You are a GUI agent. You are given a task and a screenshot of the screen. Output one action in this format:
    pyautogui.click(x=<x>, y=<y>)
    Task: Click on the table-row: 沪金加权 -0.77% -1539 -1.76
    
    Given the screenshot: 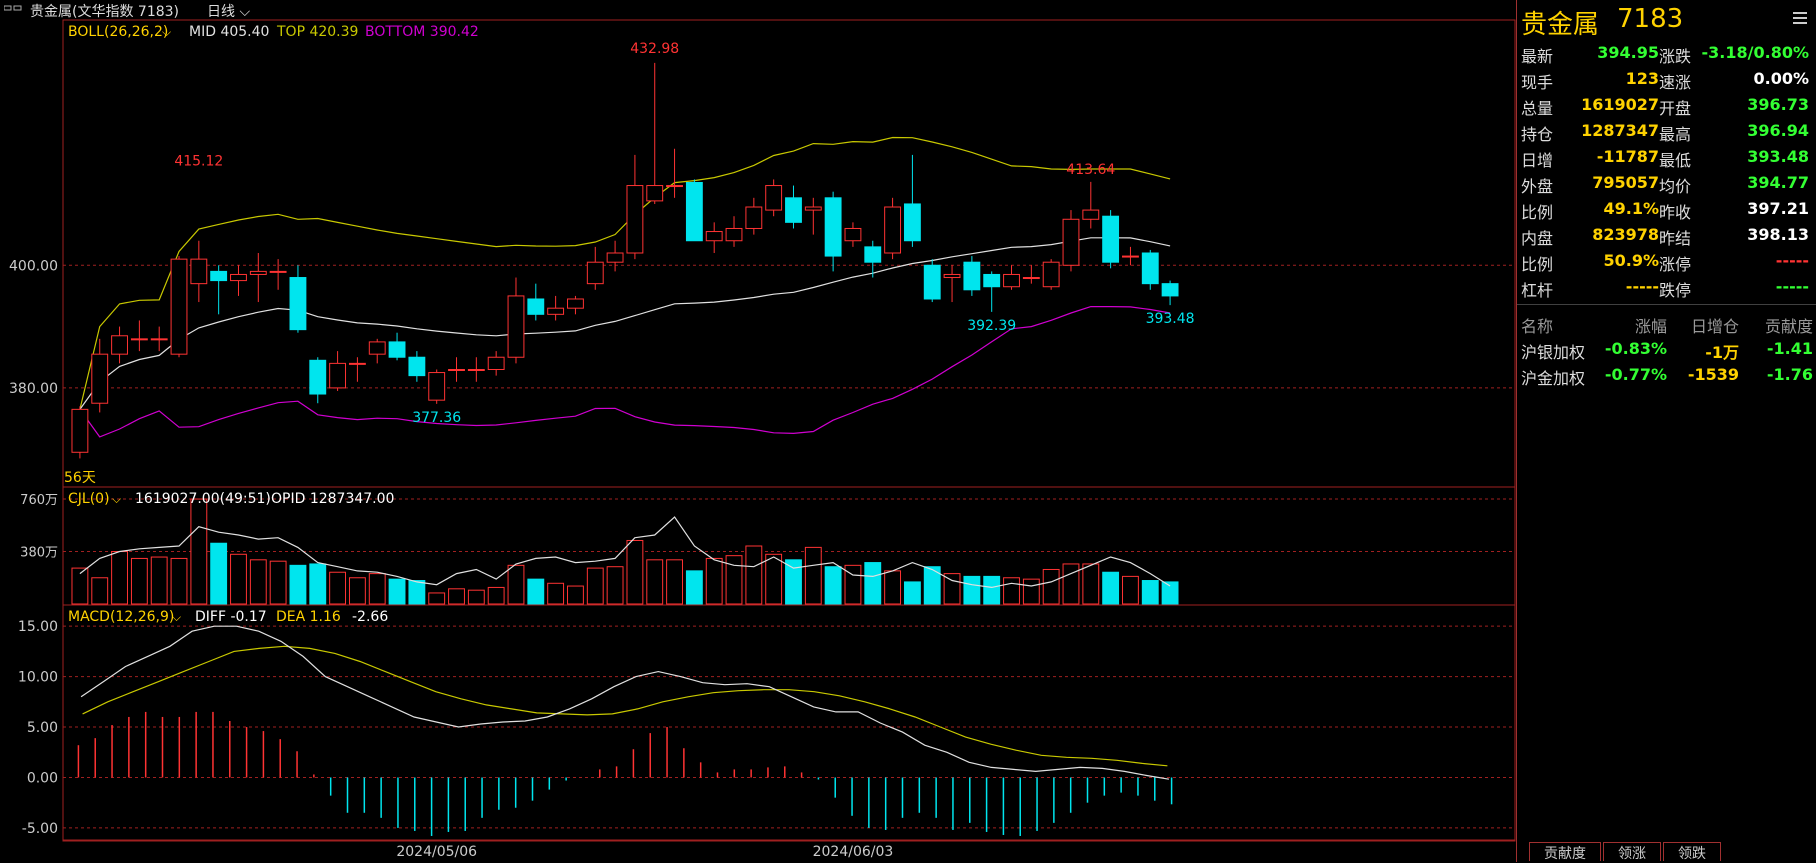 What is the action you would take?
    pyautogui.click(x=1666, y=375)
    